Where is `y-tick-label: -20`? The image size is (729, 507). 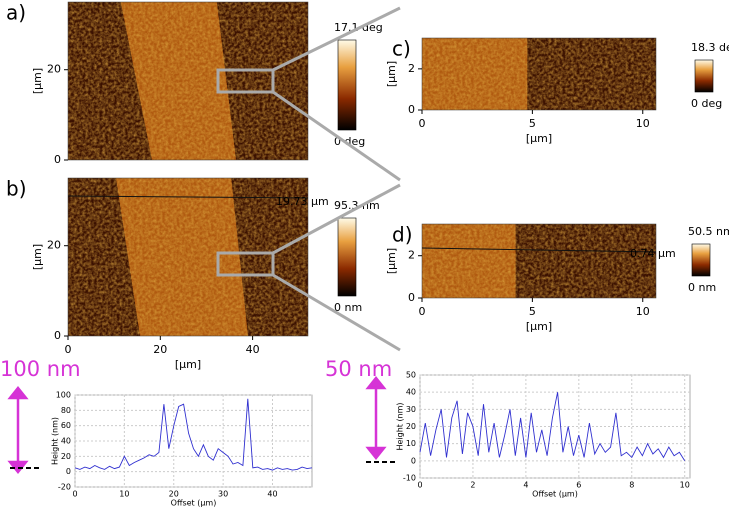
y-tick-label: -20 is located at coordinates (64, 487).